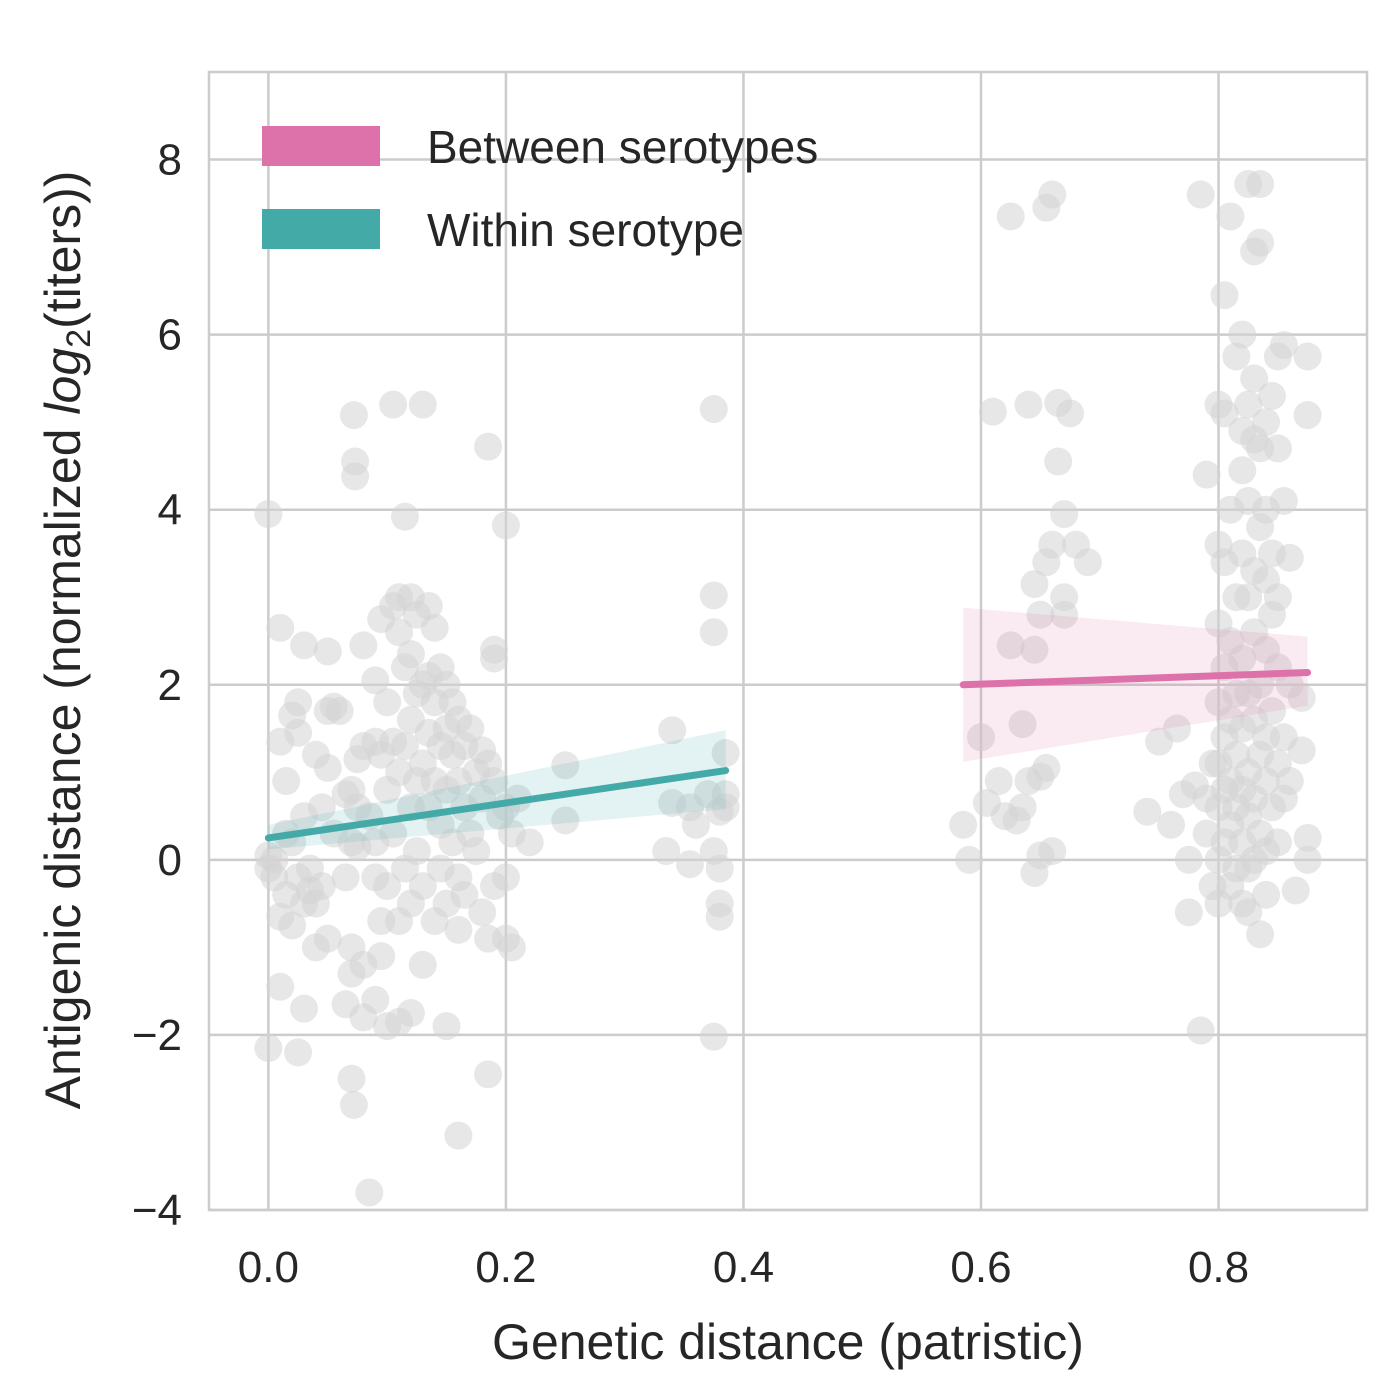  What do you see at coordinates (788, 728) in the screenshot?
I see `regression-fits` at bounding box center [788, 728].